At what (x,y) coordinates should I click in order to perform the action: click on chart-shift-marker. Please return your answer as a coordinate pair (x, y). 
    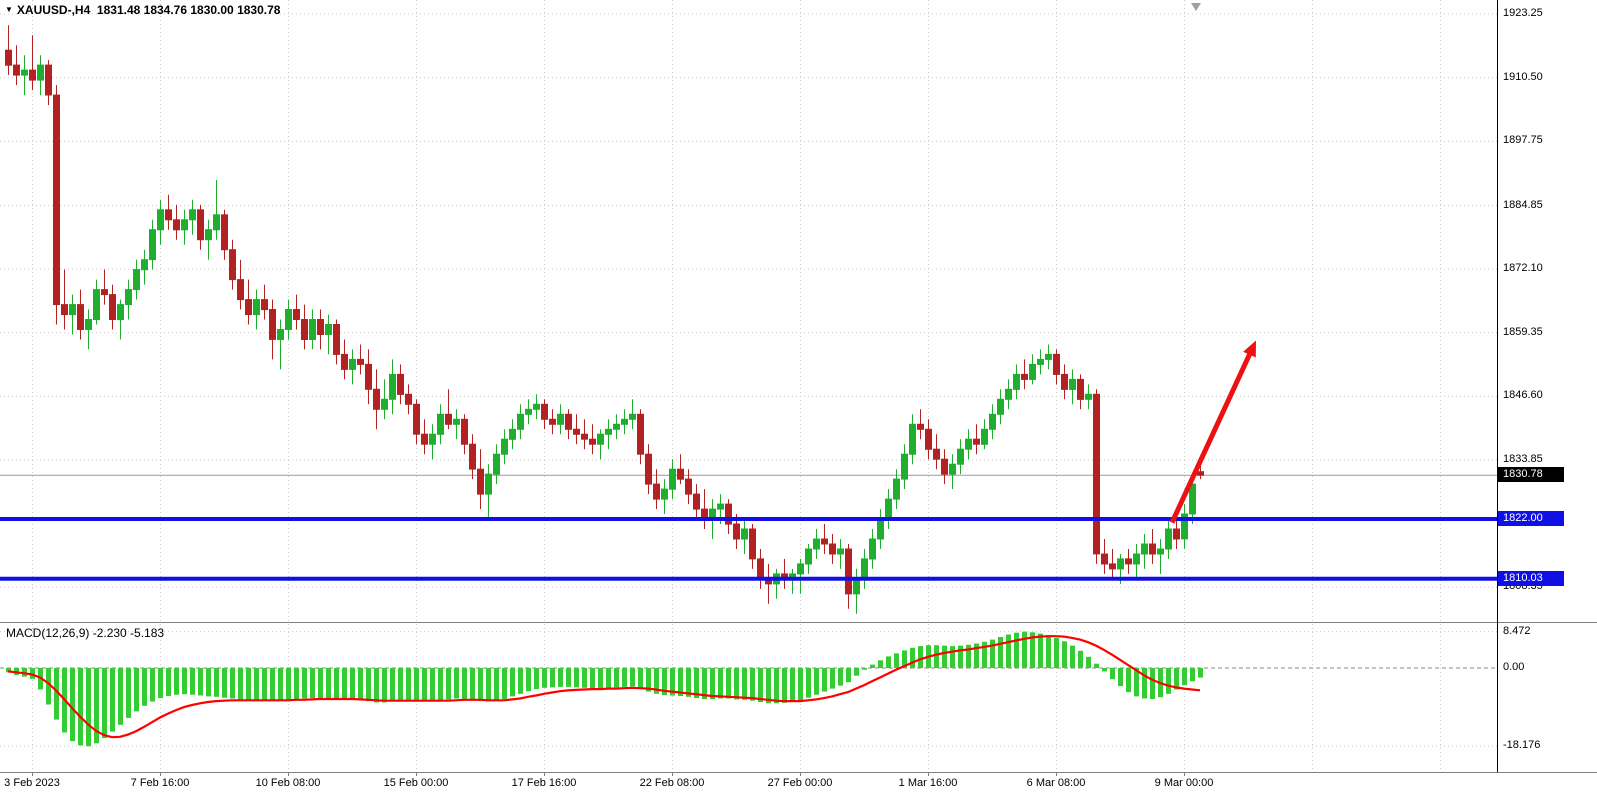
    Looking at the image, I should click on (1196, 7).